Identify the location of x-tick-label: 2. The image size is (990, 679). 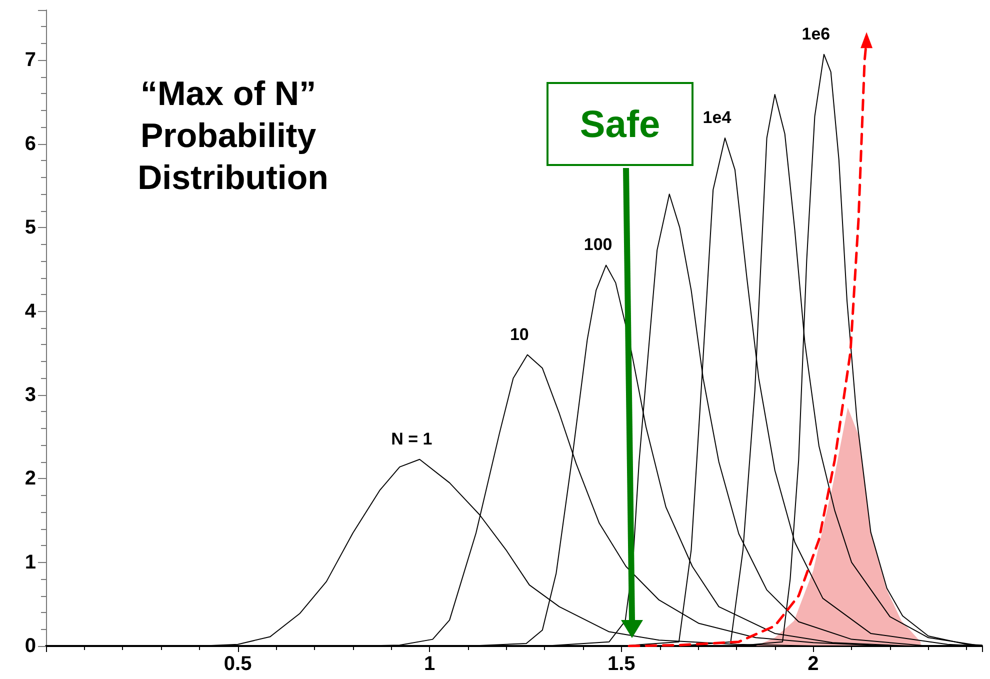
(813, 664).